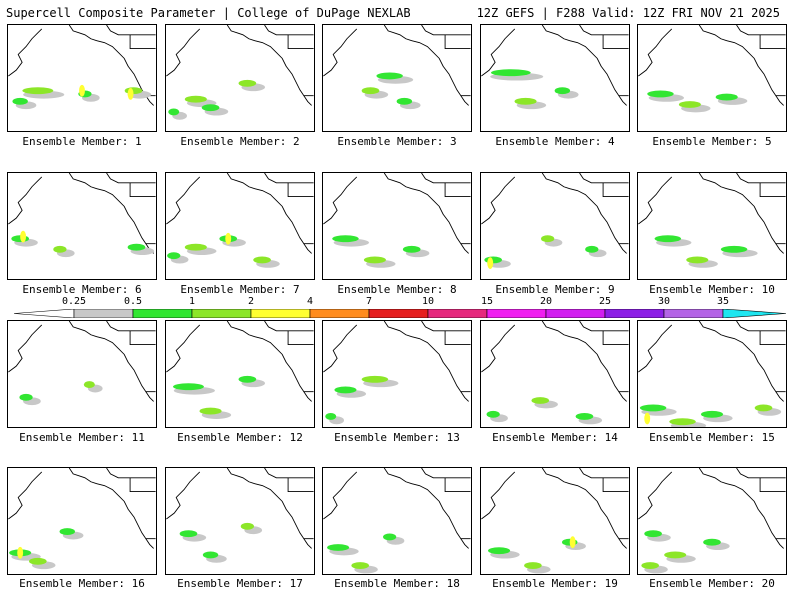  Describe the element at coordinates (82, 437) in the screenshot. I see `ensemble-member-label: Ensemble Member: 11` at that location.